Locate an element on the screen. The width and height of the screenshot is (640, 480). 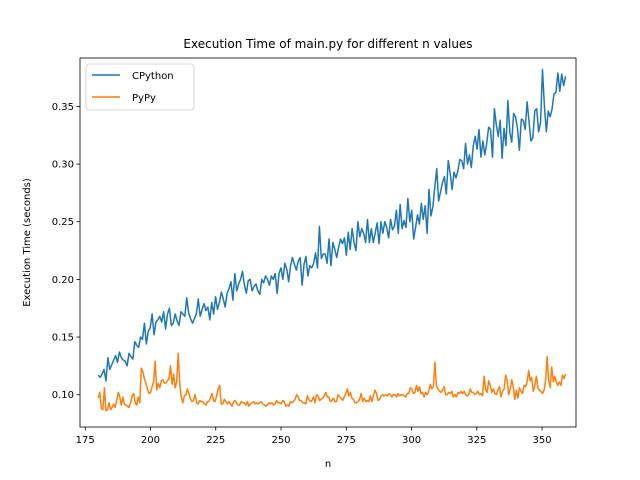
x-tick-label: 300 is located at coordinates (411, 440).